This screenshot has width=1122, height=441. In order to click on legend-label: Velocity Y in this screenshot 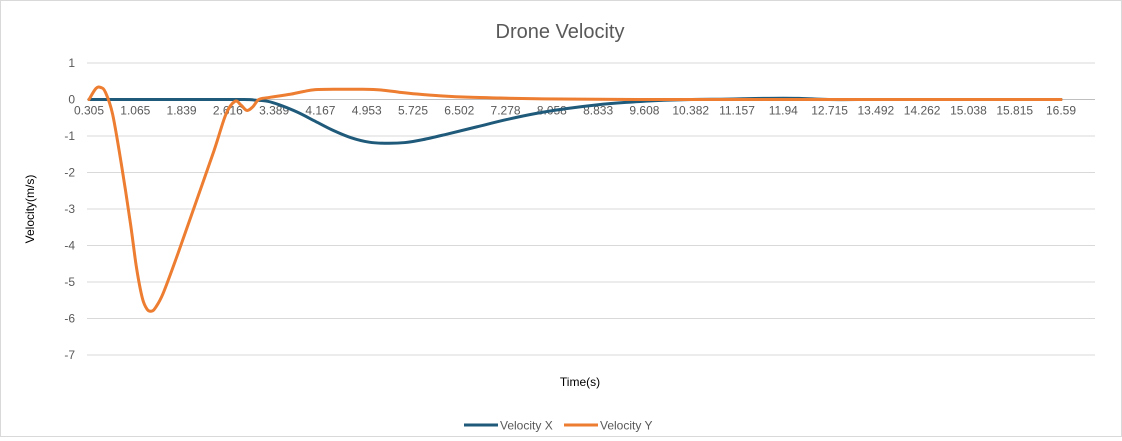, I will do `click(626, 426)`.